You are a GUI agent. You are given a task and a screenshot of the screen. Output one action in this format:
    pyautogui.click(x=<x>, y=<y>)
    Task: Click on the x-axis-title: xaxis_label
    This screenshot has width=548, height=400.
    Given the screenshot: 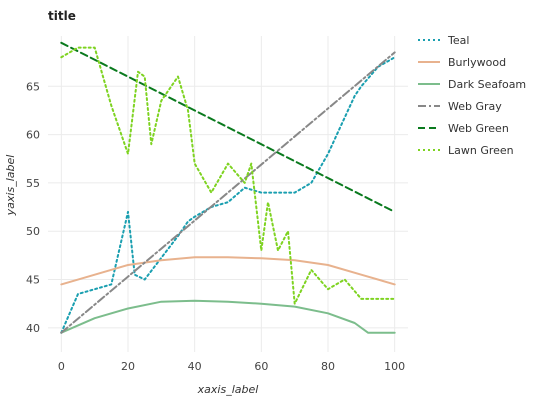 What is the action you would take?
    pyautogui.click(x=228, y=389)
    